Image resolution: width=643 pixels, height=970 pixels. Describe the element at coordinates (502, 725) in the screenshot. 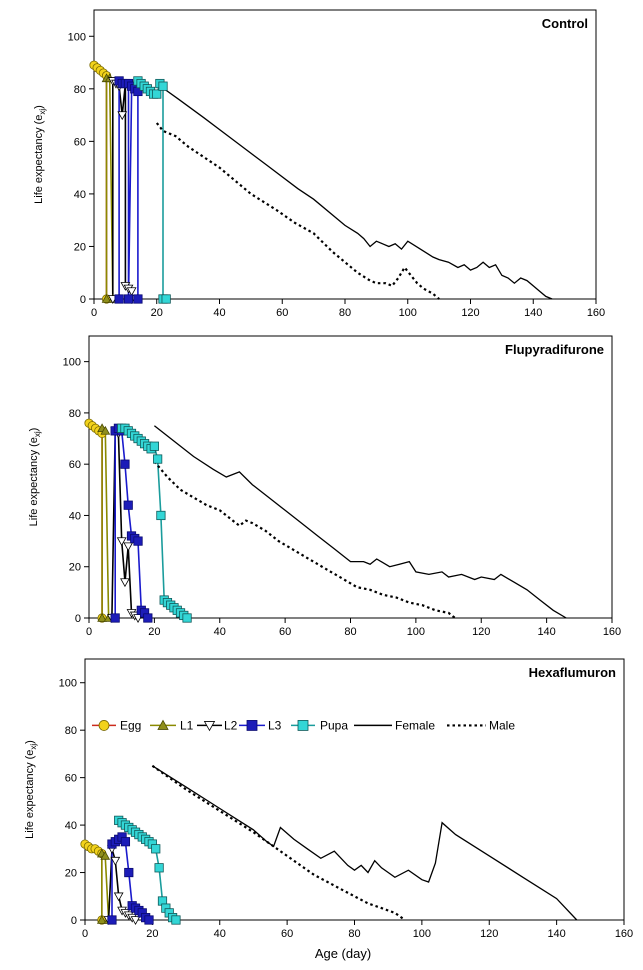

I see `legend-label-male: Male` at that location.